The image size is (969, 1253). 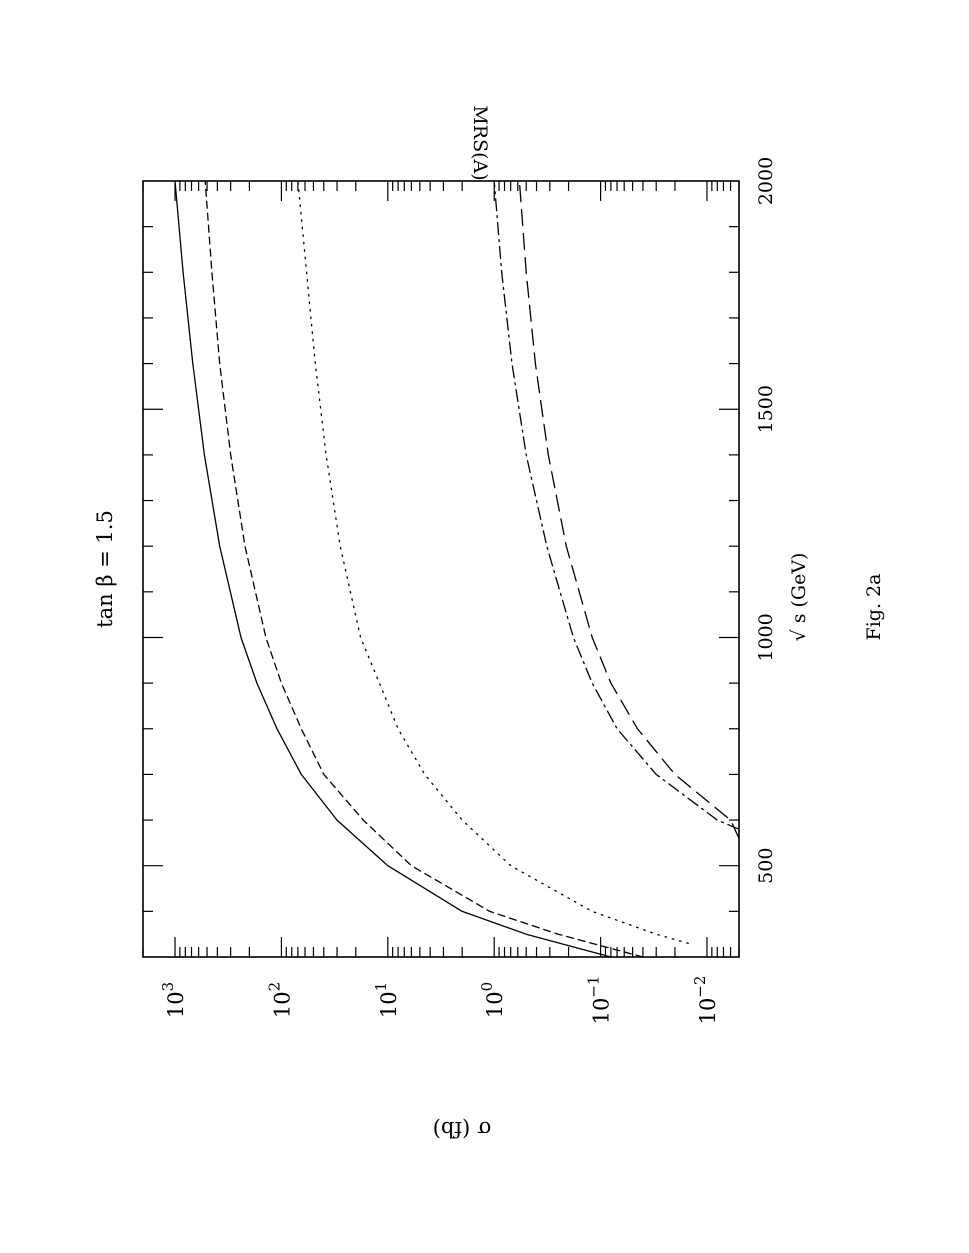 I want to click on x-tick-labels: 500 1000 1500 2000, so click(x=766, y=520).